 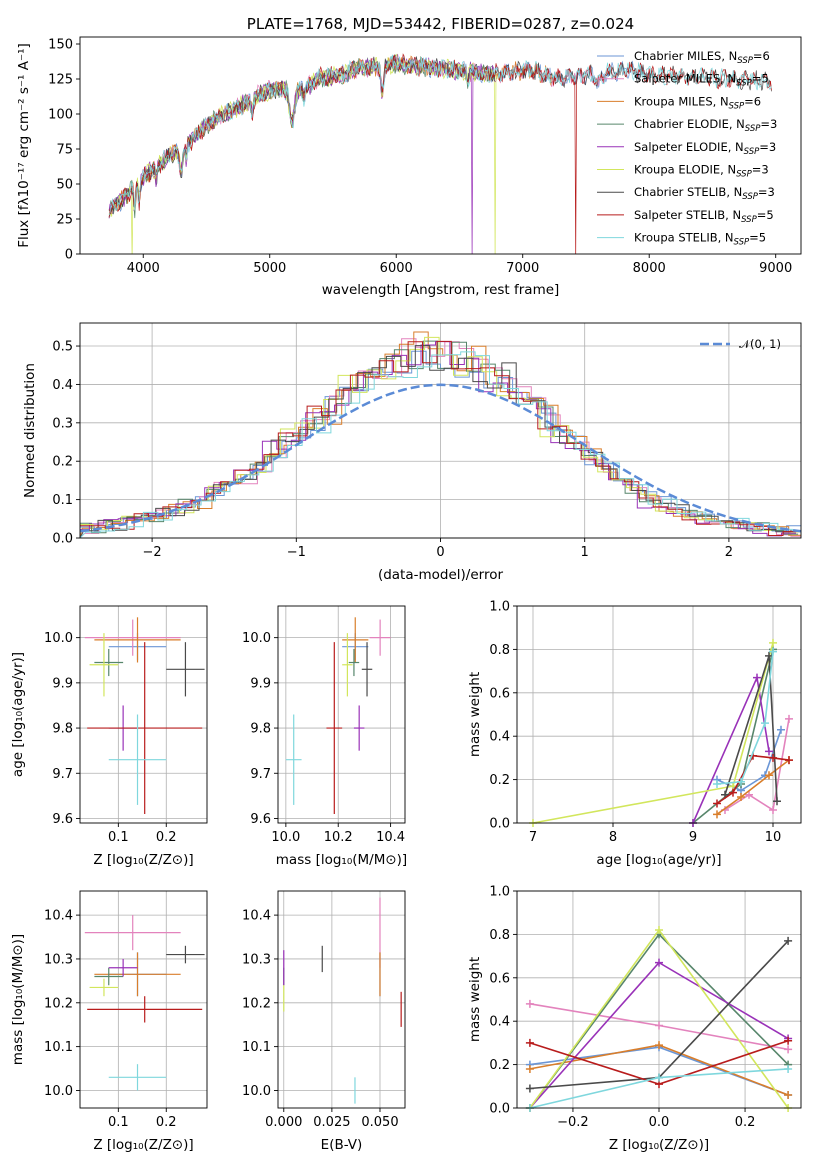 What do you see at coordinates (687, 215) in the screenshot?
I see `legend-label: Salpeter STELIB, N` at bounding box center [687, 215].